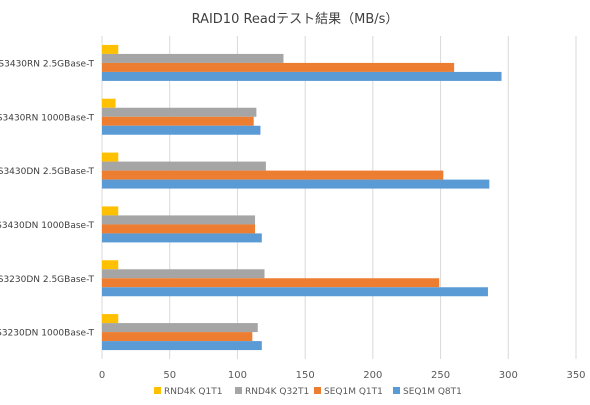  I want to click on x-tick-label: 50, so click(169, 375).